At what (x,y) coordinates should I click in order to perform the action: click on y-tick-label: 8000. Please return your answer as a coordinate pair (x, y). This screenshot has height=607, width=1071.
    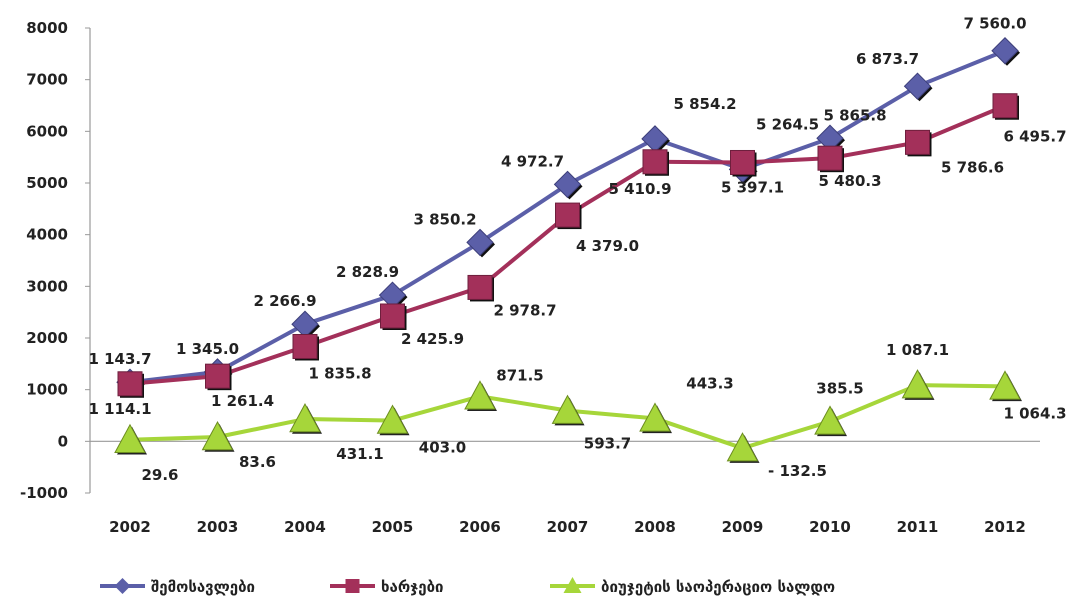
    Looking at the image, I should click on (47, 28).